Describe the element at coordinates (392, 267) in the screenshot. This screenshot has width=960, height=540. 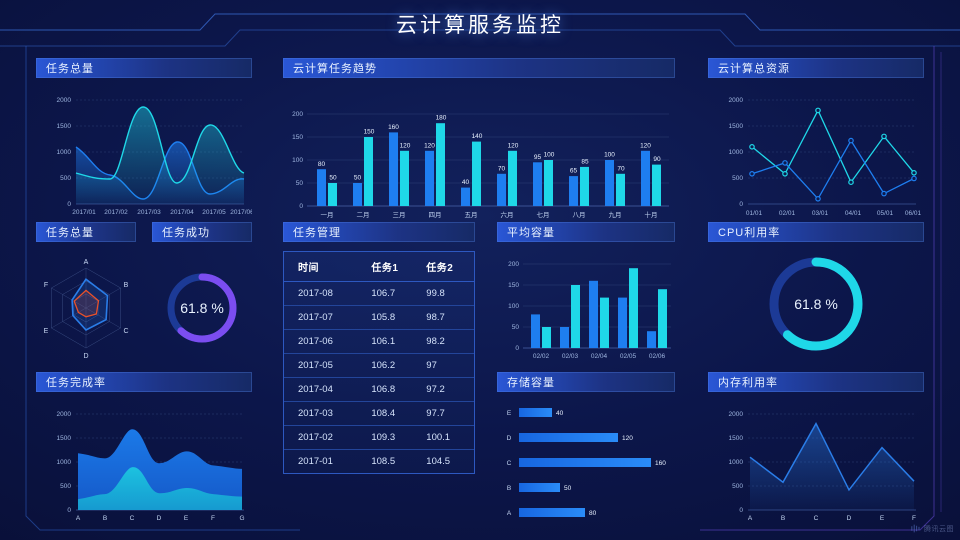
I see `column-header-task1: 任务1` at that location.